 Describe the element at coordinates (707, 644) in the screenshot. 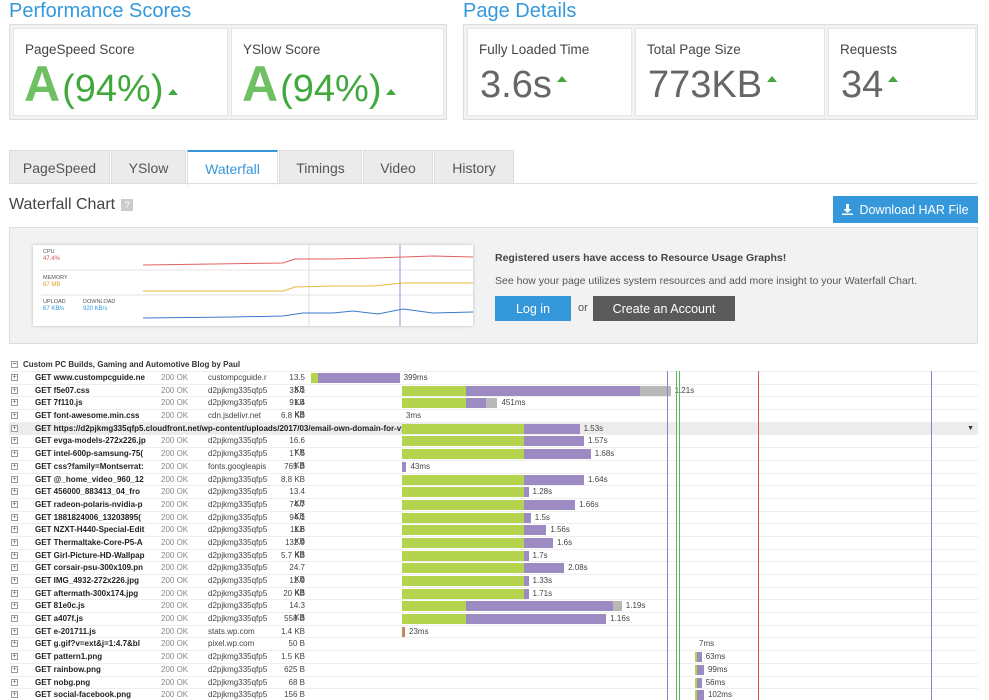

I see `request-duration: 7ms` at that location.